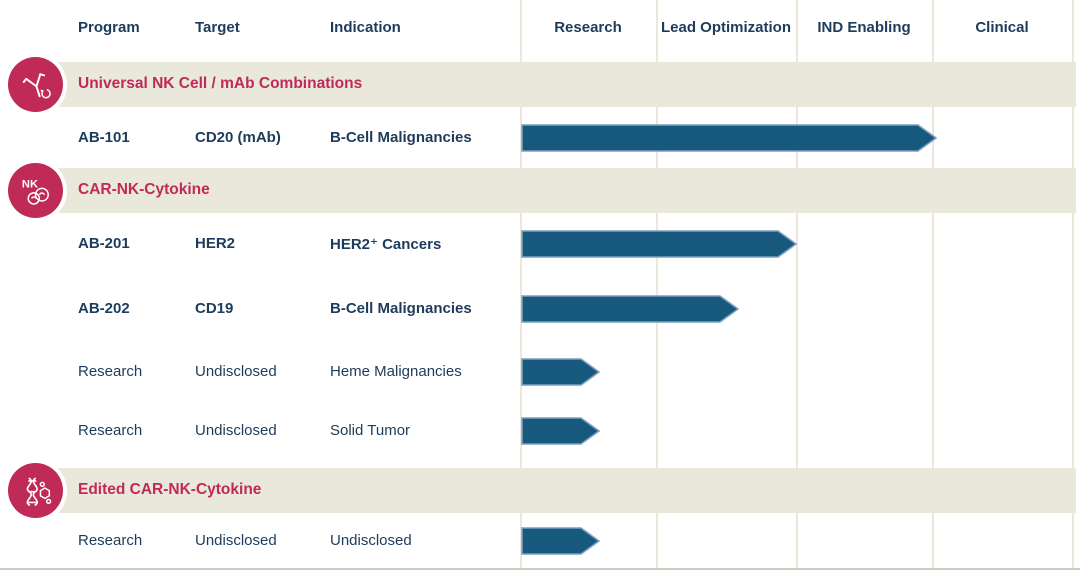  I want to click on target-cell: CD20 (mAb), so click(238, 137).